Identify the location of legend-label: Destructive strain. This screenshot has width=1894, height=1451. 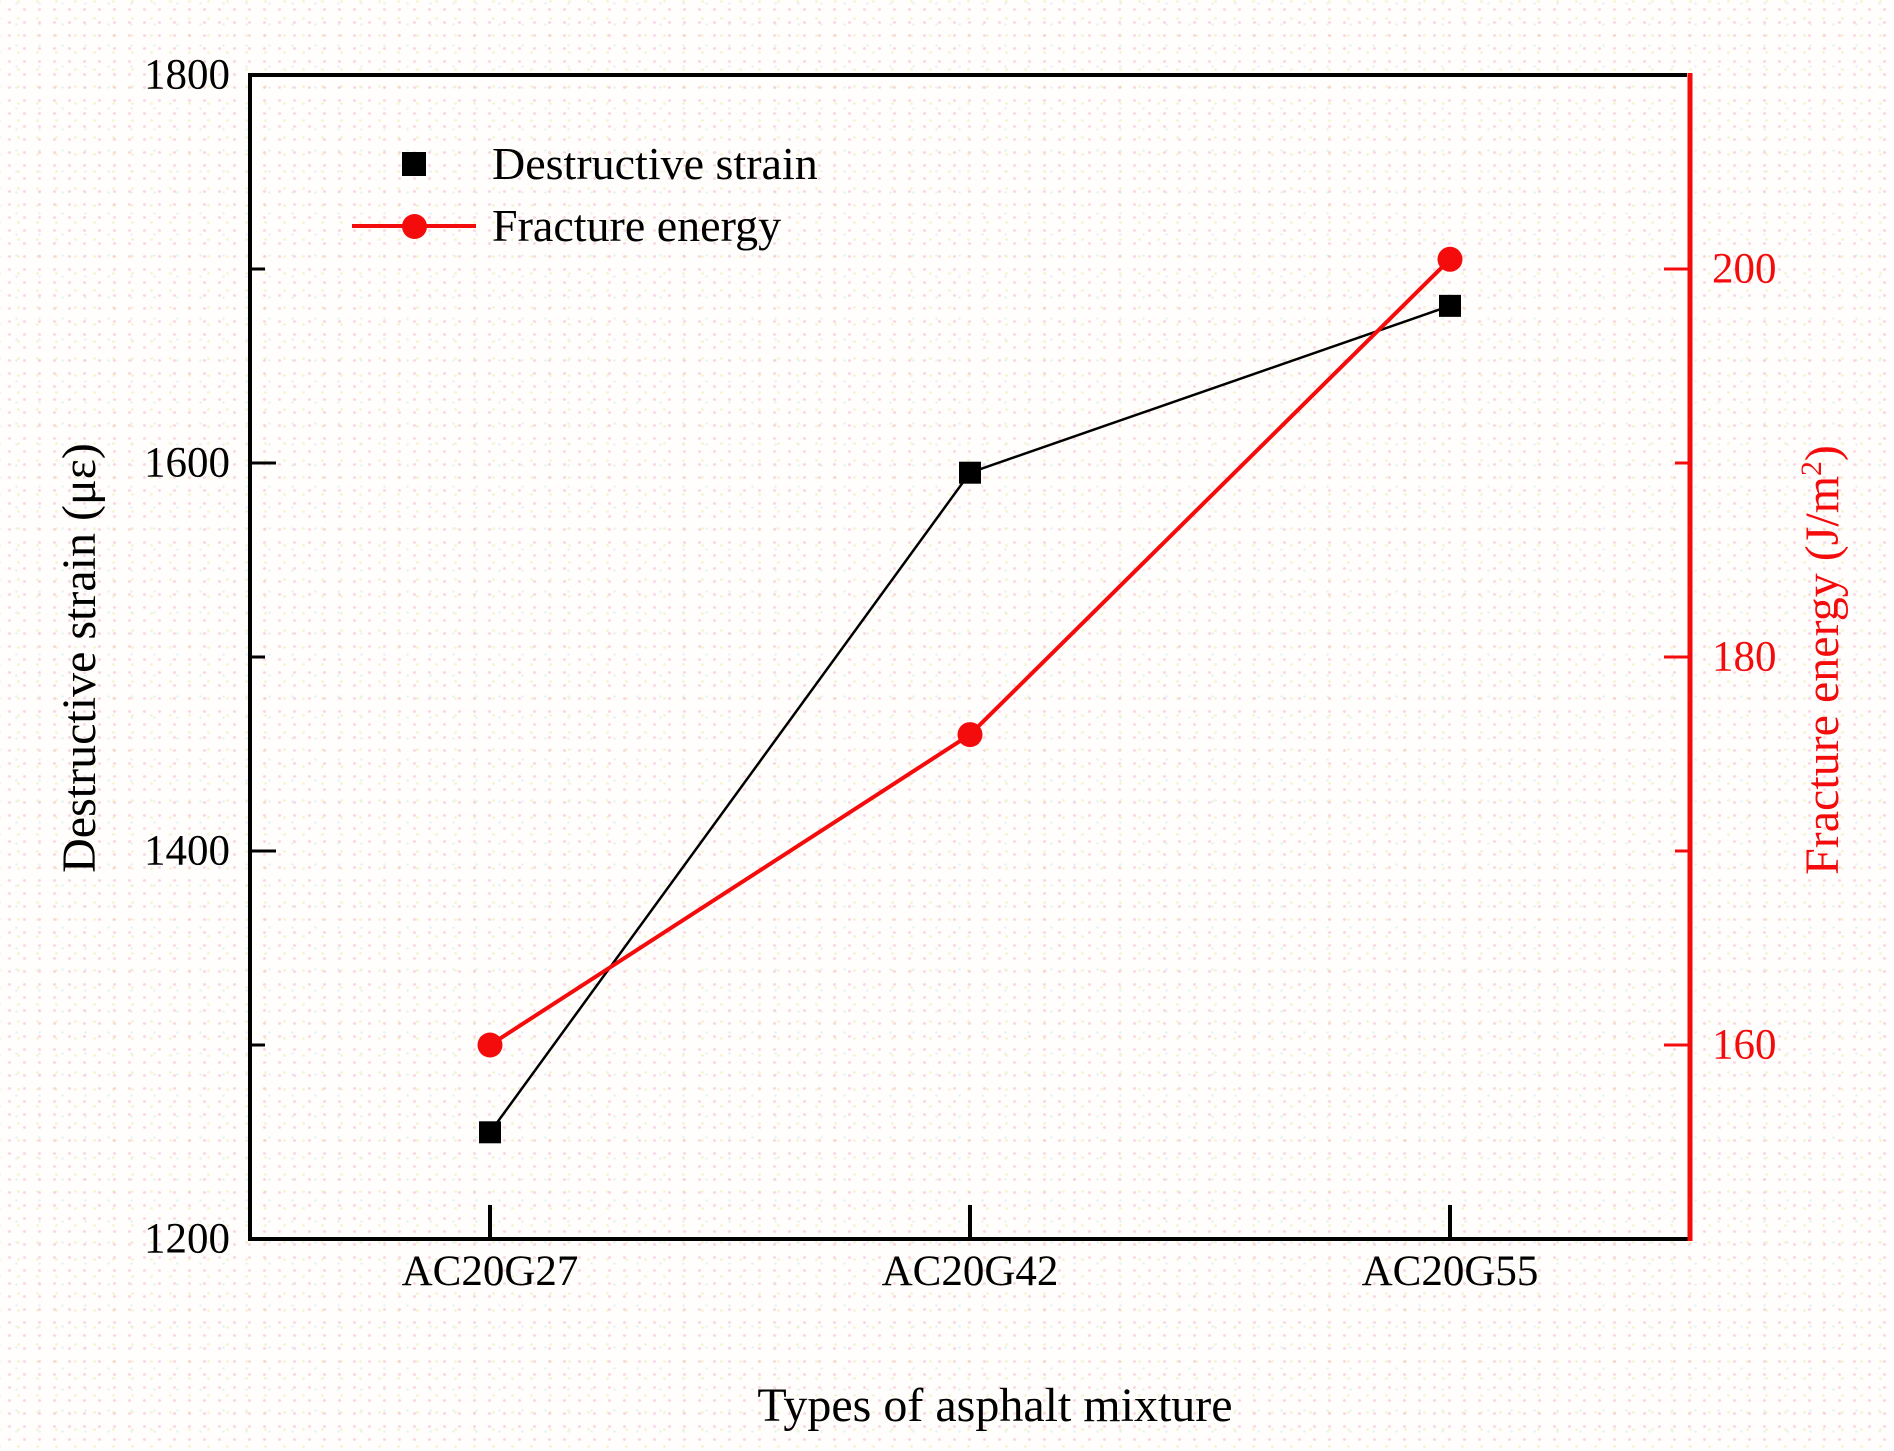
(655, 163).